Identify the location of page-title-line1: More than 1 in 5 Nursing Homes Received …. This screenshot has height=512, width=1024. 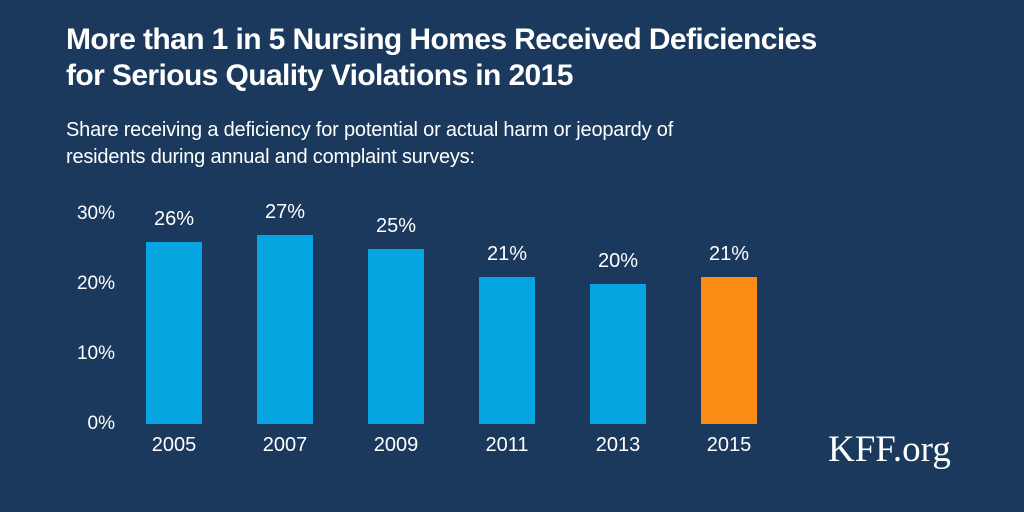
(441, 39).